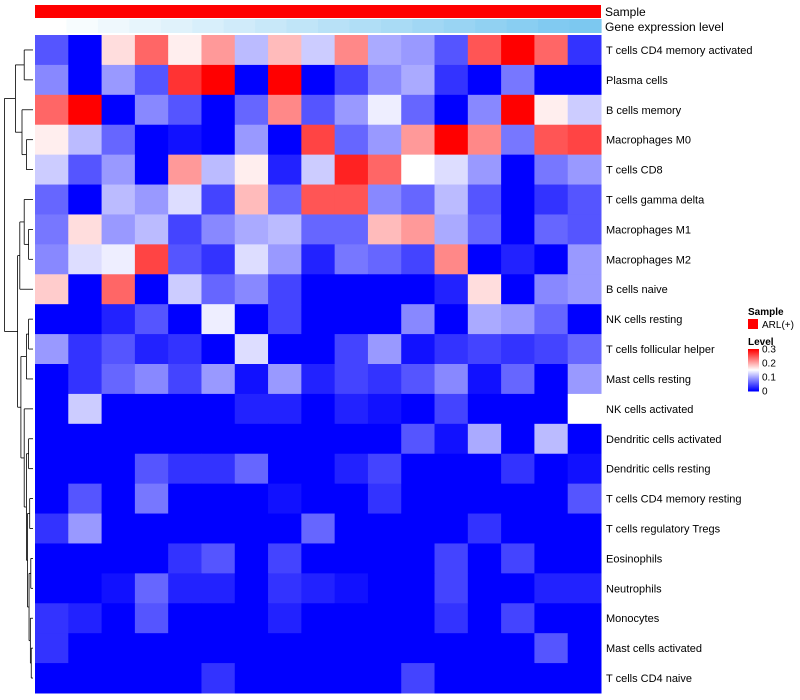 This screenshot has height=700, width=800. I want to click on row-label: NK cells resting, so click(644, 320).